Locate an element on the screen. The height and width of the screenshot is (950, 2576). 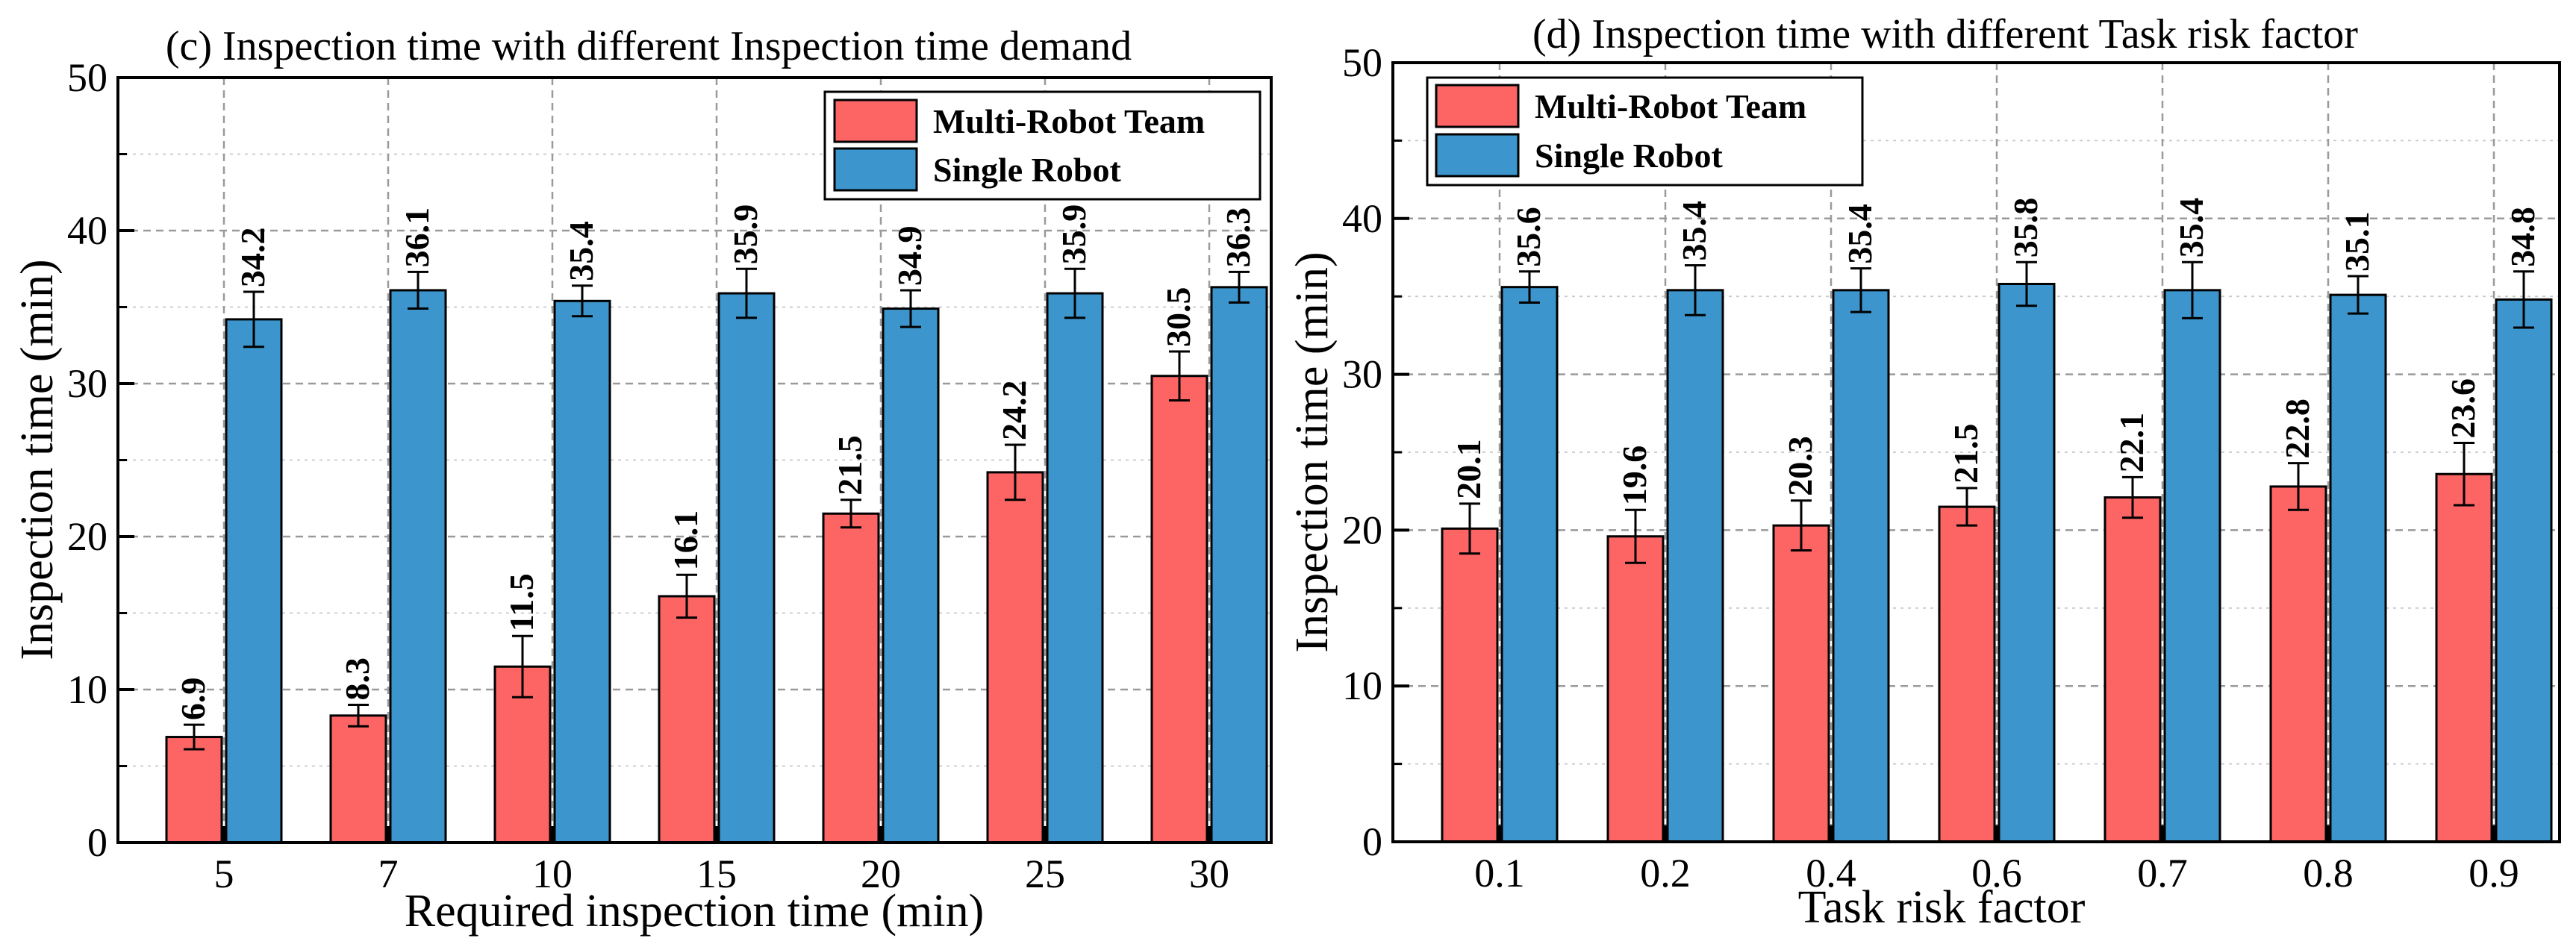
legend-label-multi-robot-team: Multi-Robot Team is located at coordinates (1670, 106).